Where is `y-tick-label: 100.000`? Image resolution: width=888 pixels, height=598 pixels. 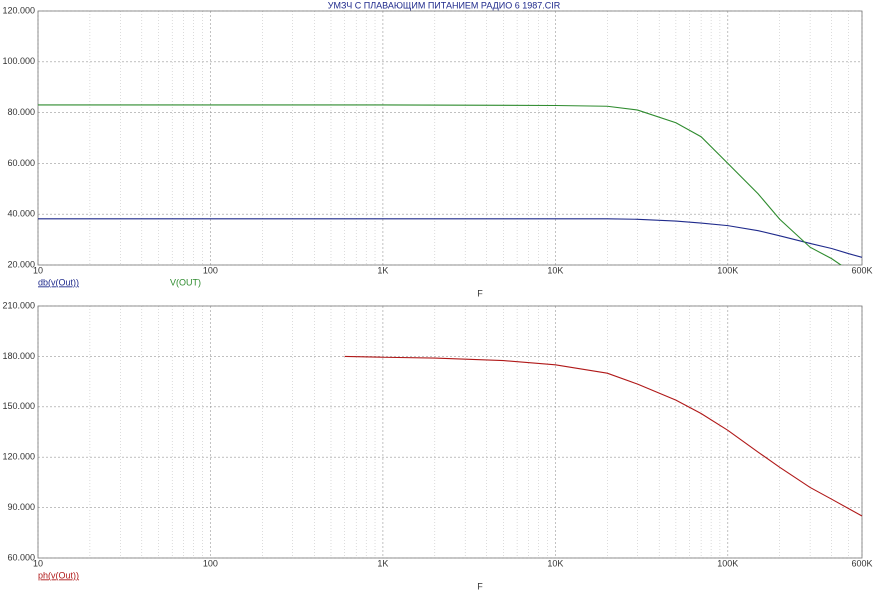 y-tick-label: 100.000 is located at coordinates (18, 61).